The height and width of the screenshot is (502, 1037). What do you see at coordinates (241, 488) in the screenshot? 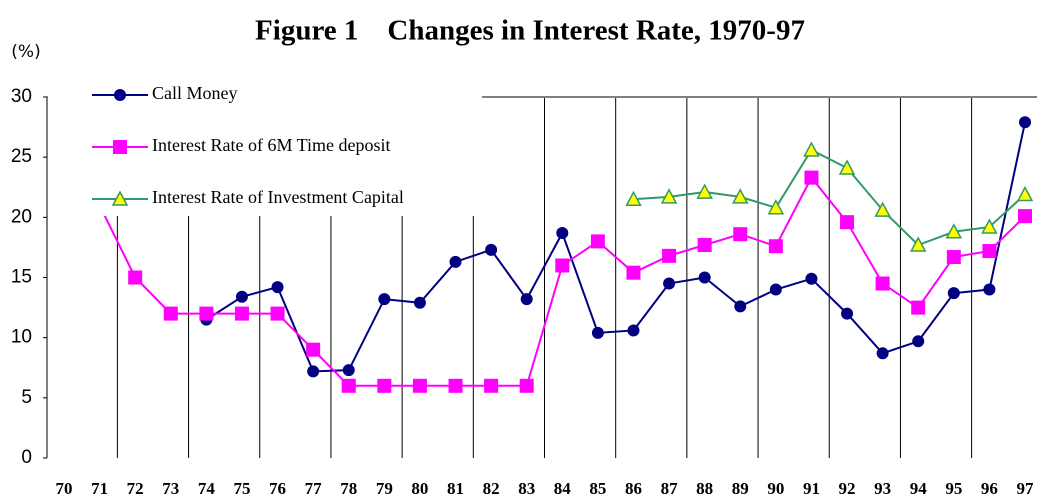
I see `x-tick-label: 75` at bounding box center [241, 488].